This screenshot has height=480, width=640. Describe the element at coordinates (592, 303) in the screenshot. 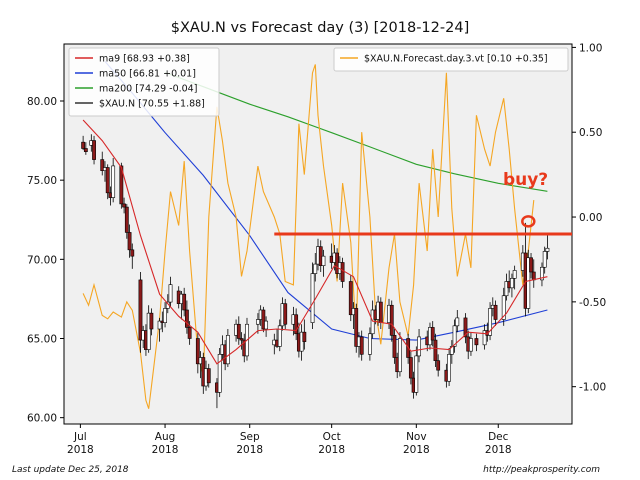

I see `right-tick-label: -0.50` at that location.